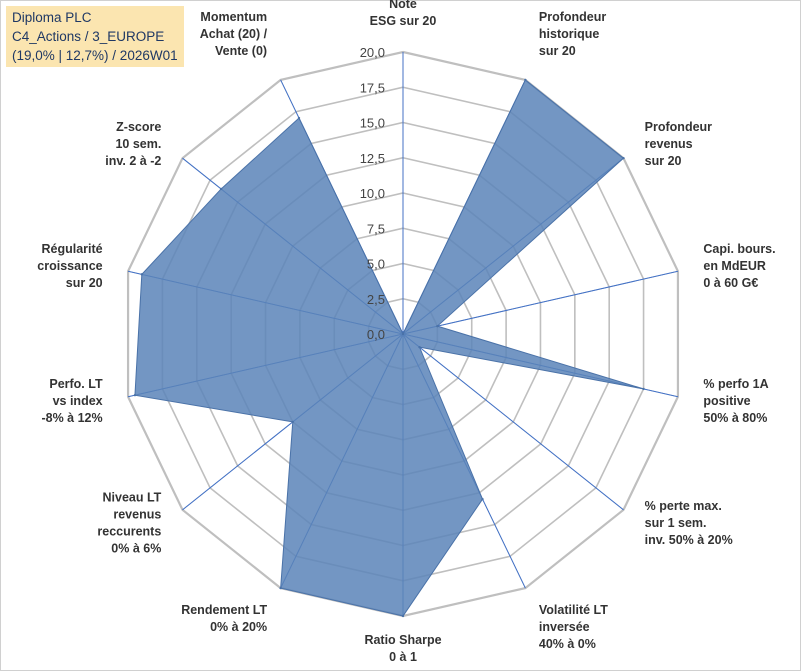 The height and width of the screenshot is (671, 801). What do you see at coordinates (573, 627) in the screenshot?
I see `category-label: Volatilité LT inversée 40% à 0%` at bounding box center [573, 627].